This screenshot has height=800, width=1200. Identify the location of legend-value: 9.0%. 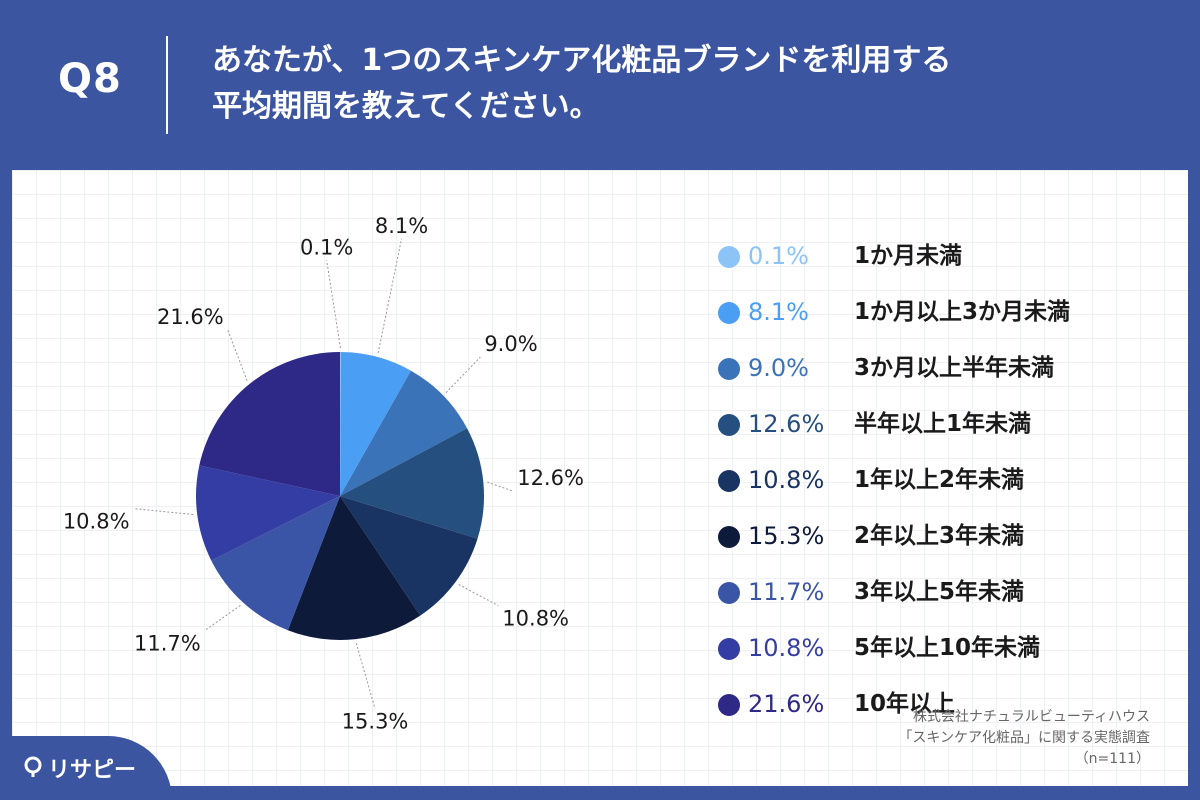
(778, 368).